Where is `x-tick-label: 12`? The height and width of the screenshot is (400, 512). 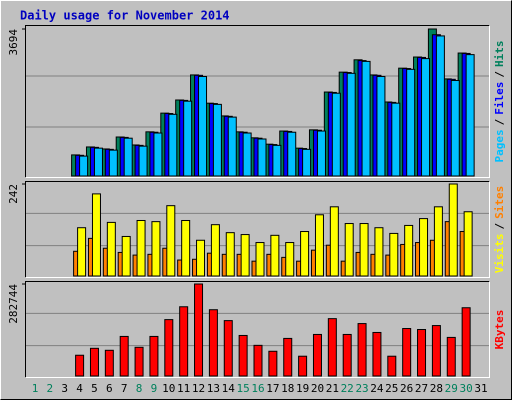 x-tick-label: 12 is located at coordinates (198, 388).